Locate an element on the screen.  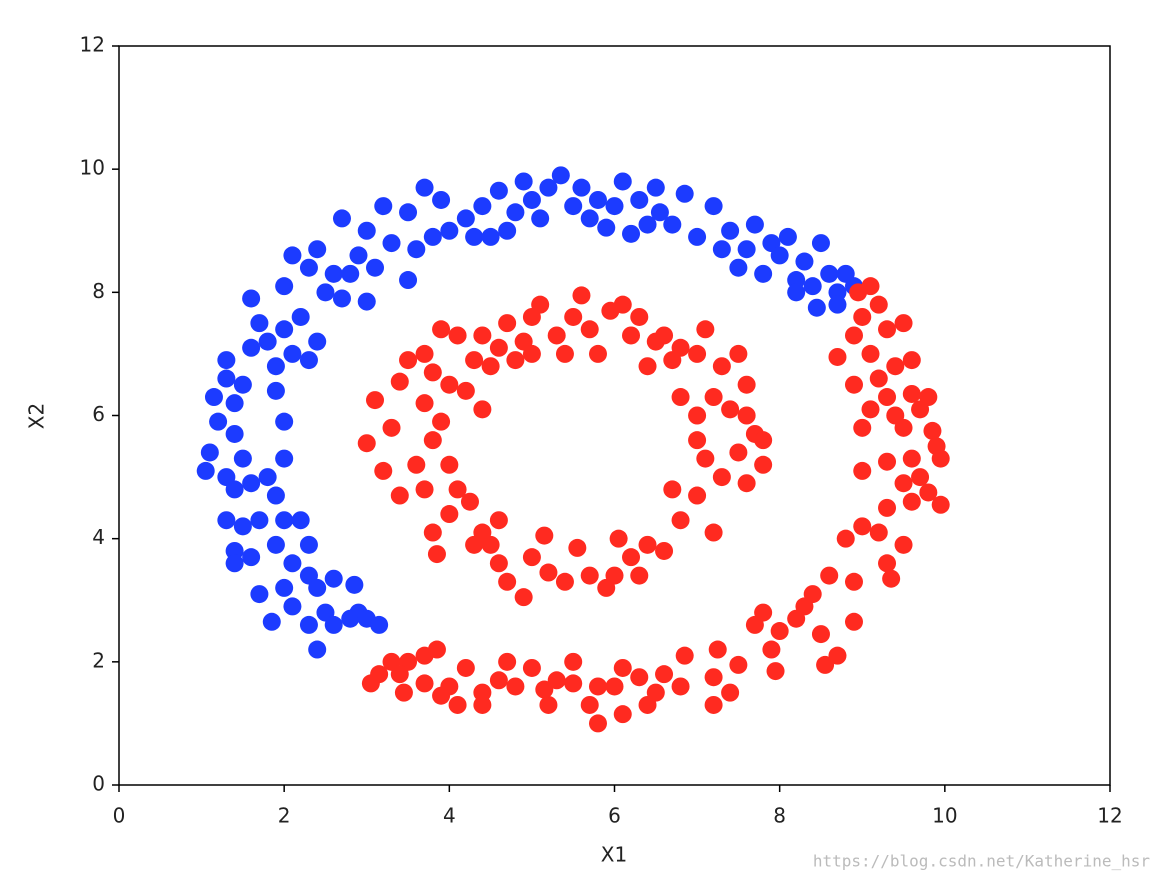
y-tick-label: 4 is located at coordinates (98, 537).